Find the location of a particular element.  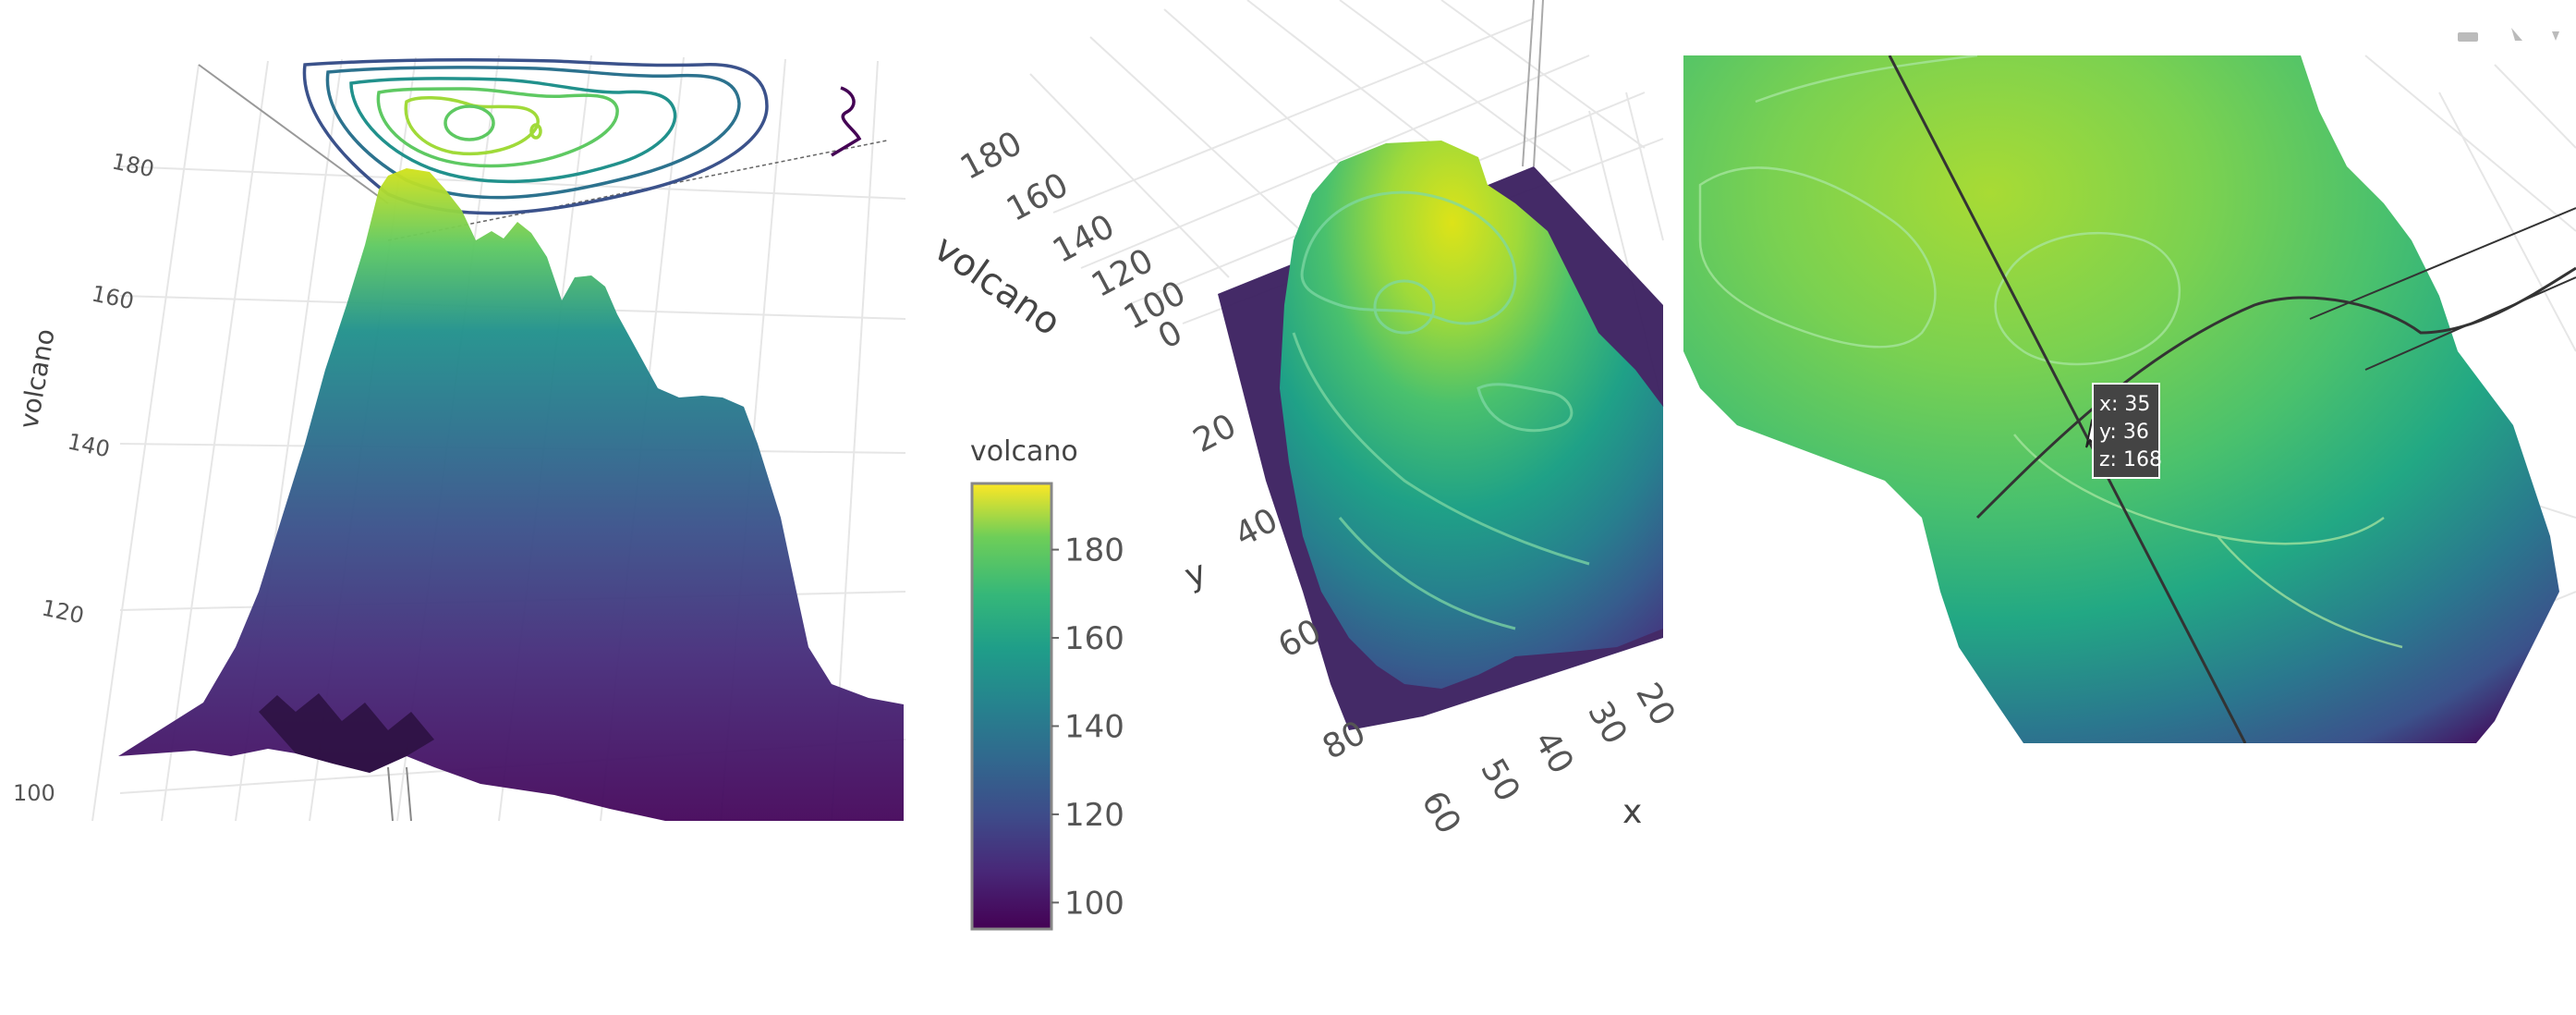

colorbar: volcano 100 120 140 160 180 is located at coordinates (1047, 683).